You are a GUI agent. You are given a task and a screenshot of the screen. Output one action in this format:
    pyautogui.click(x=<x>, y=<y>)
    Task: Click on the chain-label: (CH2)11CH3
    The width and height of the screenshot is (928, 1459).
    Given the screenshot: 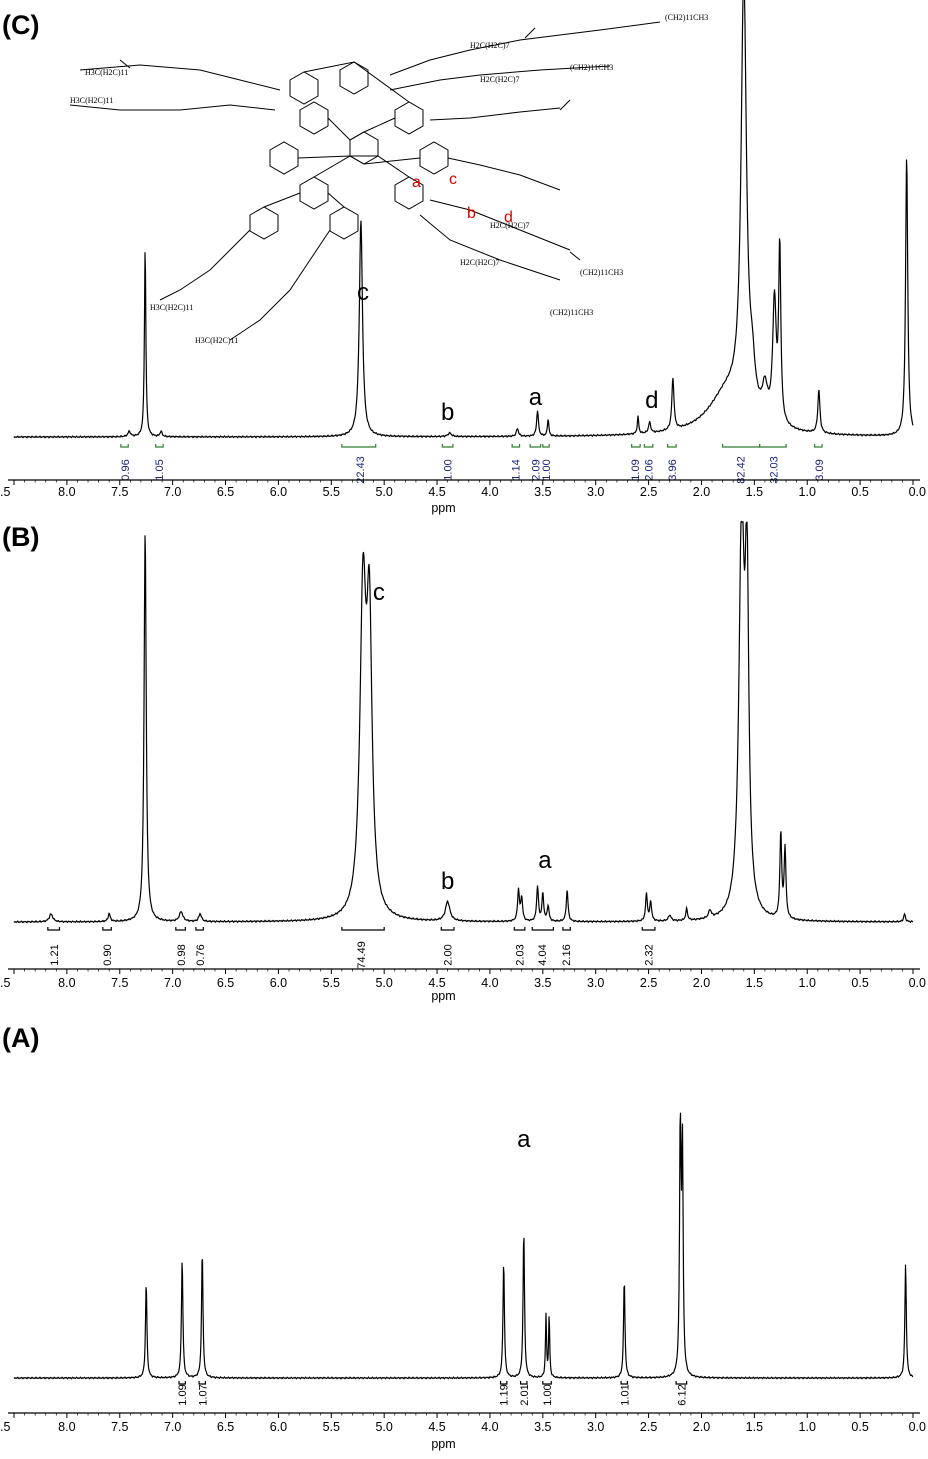 What is the action you would take?
    pyautogui.click(x=571, y=312)
    